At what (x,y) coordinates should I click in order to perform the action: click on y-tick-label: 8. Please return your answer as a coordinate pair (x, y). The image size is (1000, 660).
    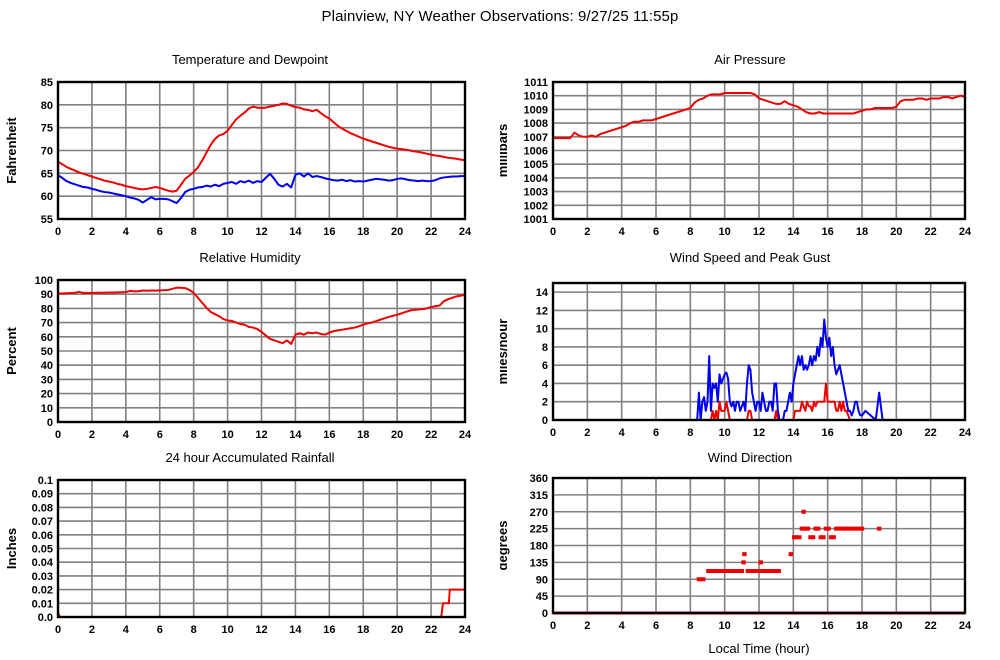
    Looking at the image, I should click on (545, 348).